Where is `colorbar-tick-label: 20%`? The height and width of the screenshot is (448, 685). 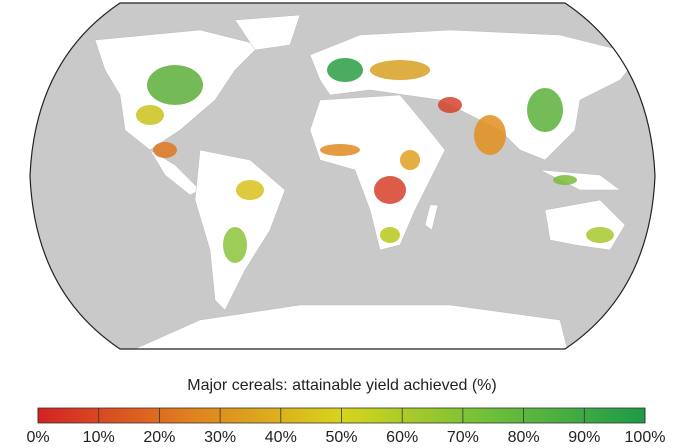 colorbar-tick-label: 20% is located at coordinates (159, 437).